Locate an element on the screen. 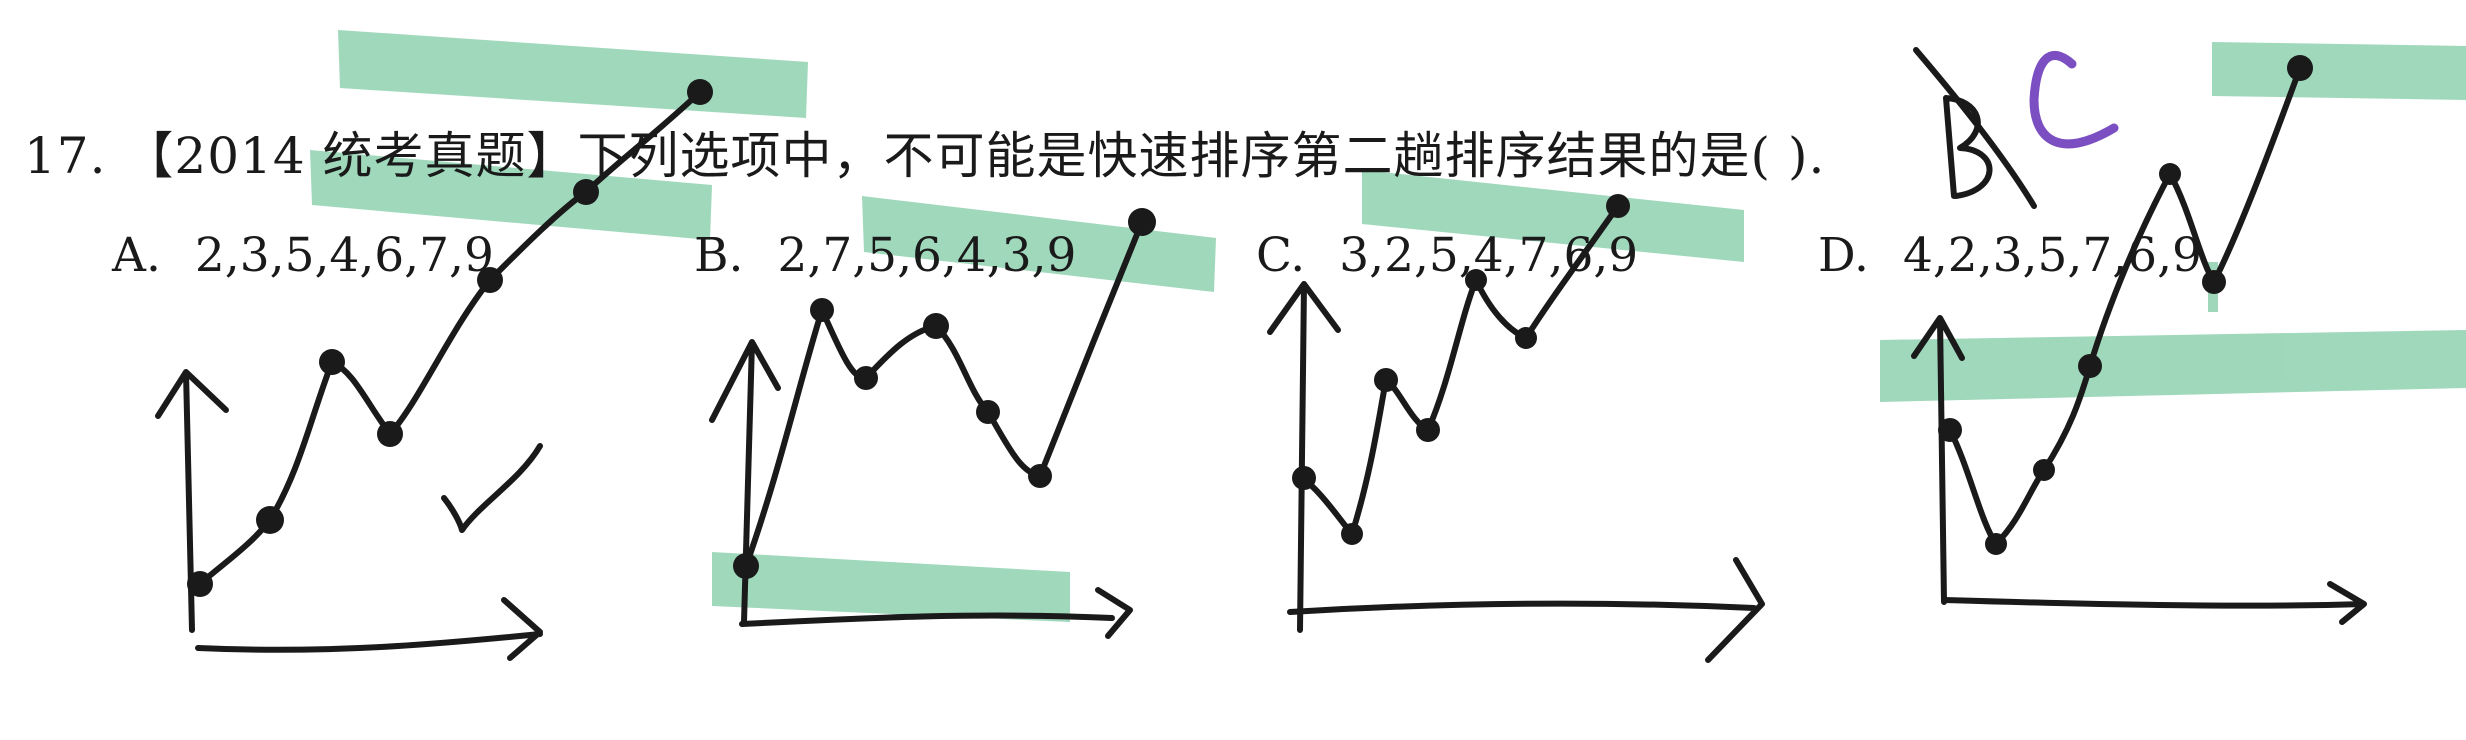 Image resolution: width=2466 pixels, height=740 pixels. check-mark-icon is located at coordinates (492, 488).